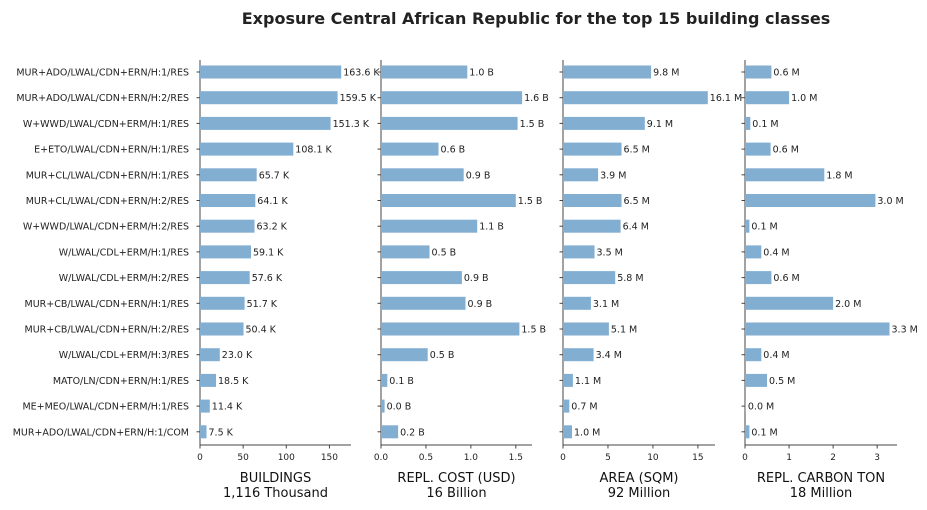 Image resolution: width=927 pixels, height=510 pixels. What do you see at coordinates (697, 458) in the screenshot?
I see `x-tick-label: 15` at bounding box center [697, 458].